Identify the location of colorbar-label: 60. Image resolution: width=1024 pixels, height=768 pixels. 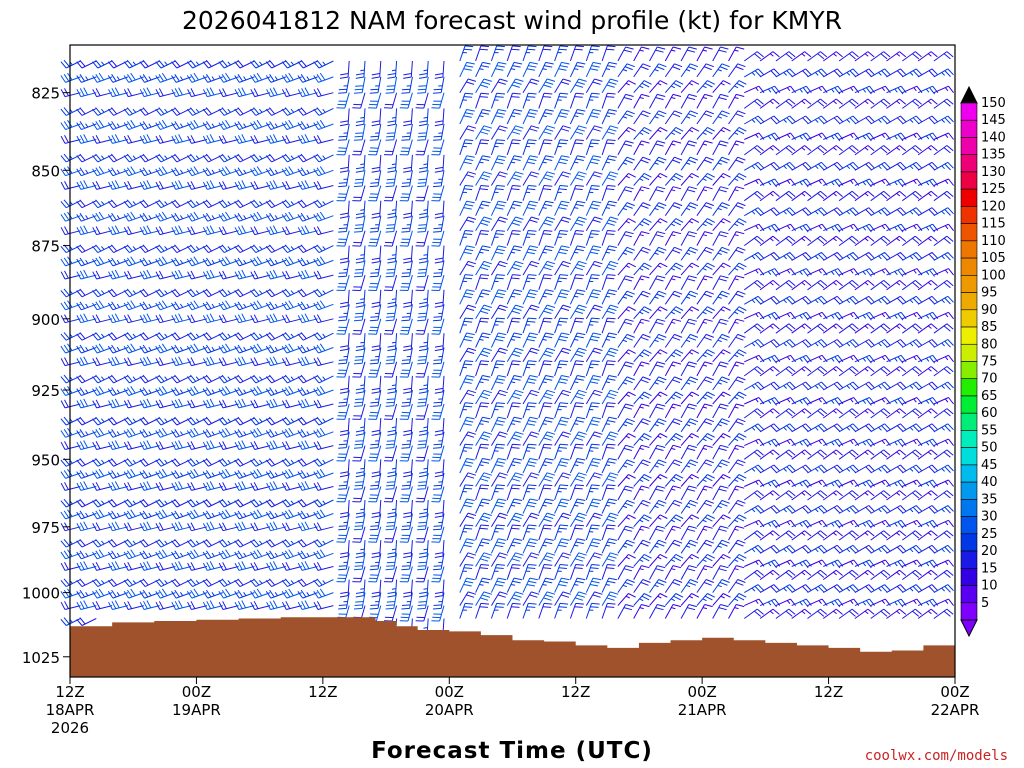
(989, 413).